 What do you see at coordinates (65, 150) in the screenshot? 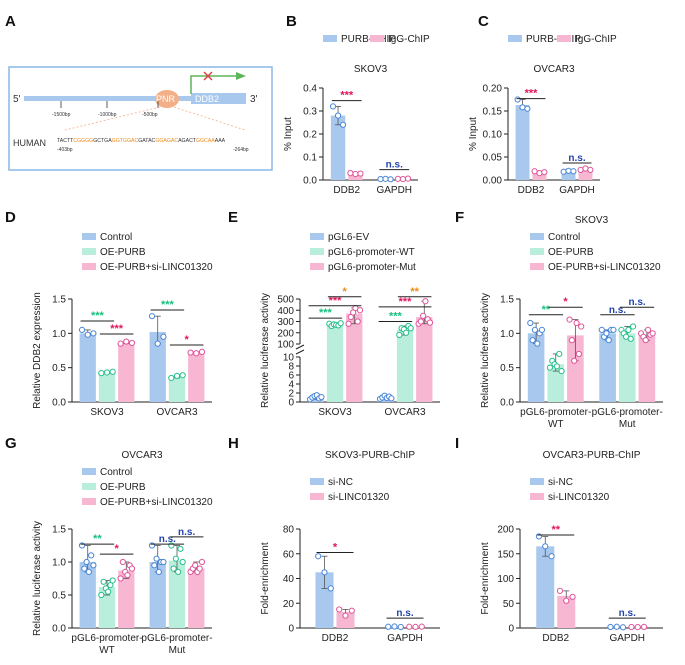
I see `position-left-label: -403bp` at bounding box center [65, 150].